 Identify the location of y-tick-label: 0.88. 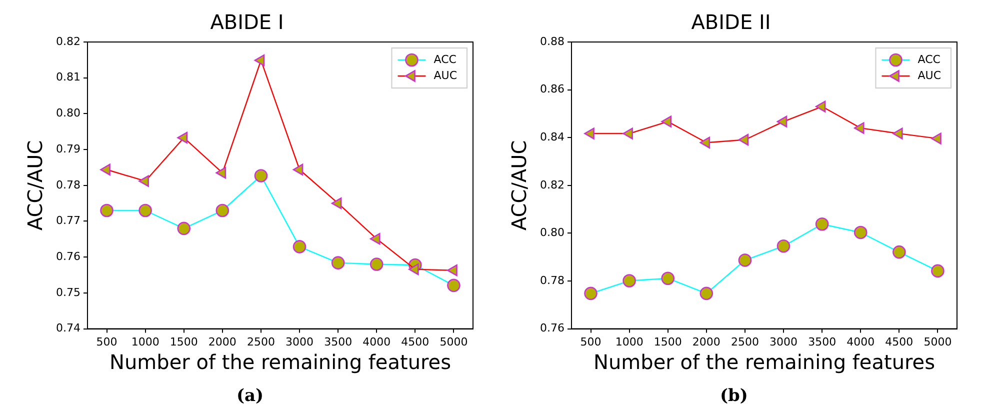
(552, 41).